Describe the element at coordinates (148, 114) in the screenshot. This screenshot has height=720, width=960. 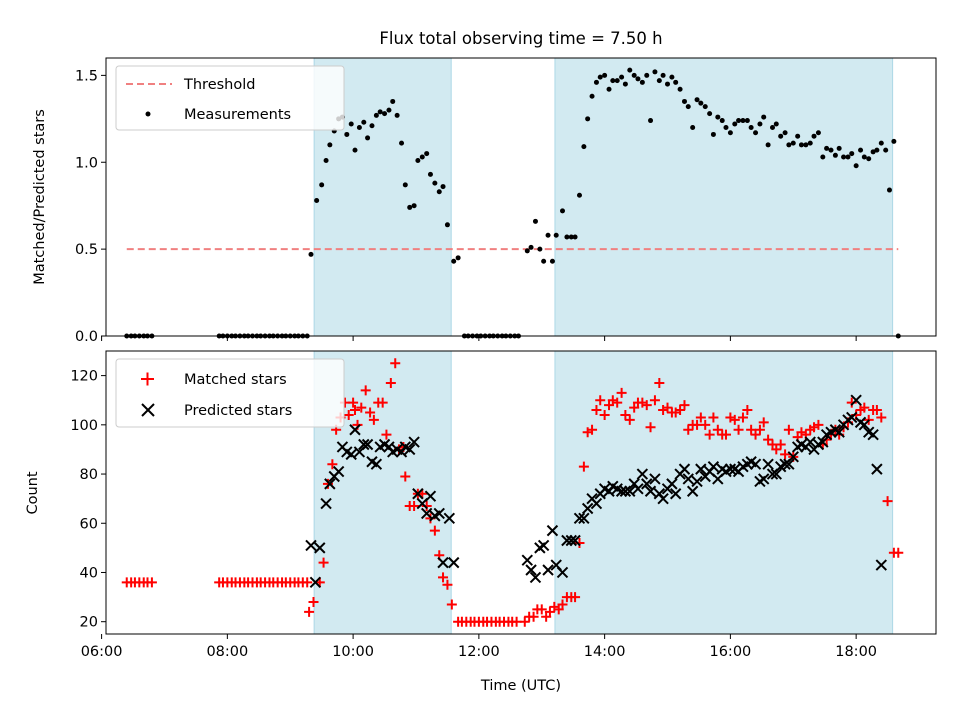
I see `measurements-legend-marker` at that location.